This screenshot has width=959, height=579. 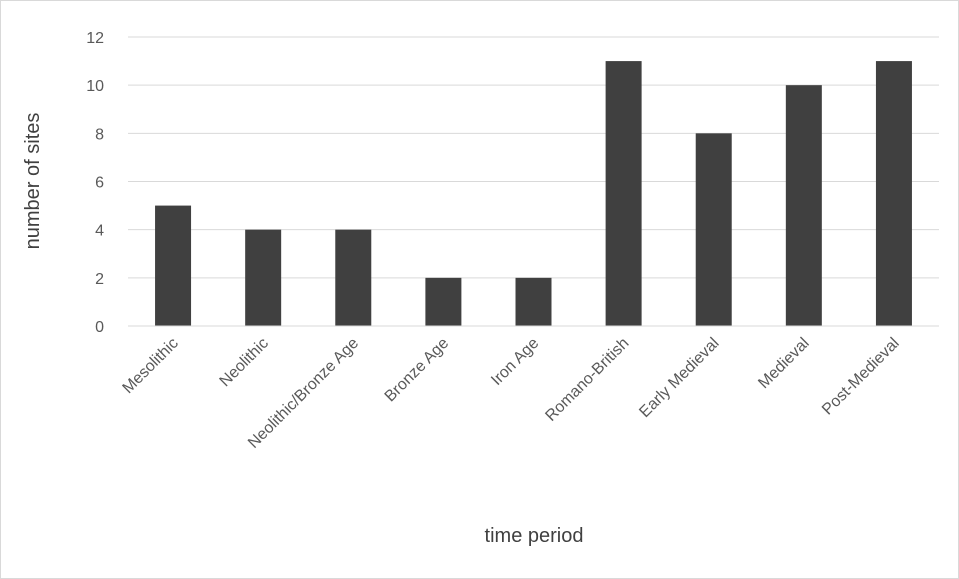 I want to click on x-tick-label: Bronze Age, so click(x=417, y=370).